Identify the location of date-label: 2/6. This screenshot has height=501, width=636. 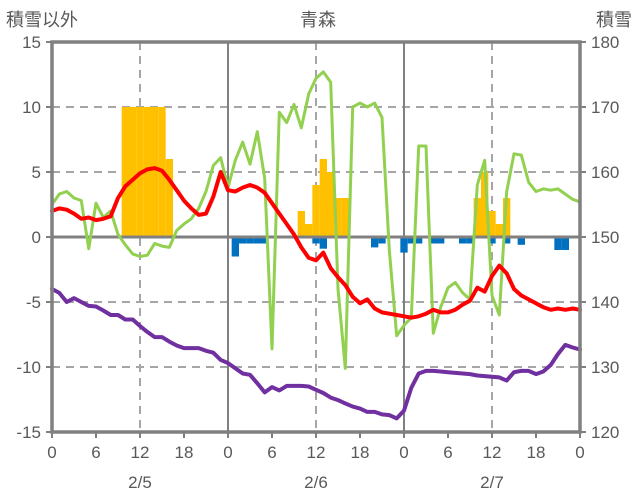
(316, 482).